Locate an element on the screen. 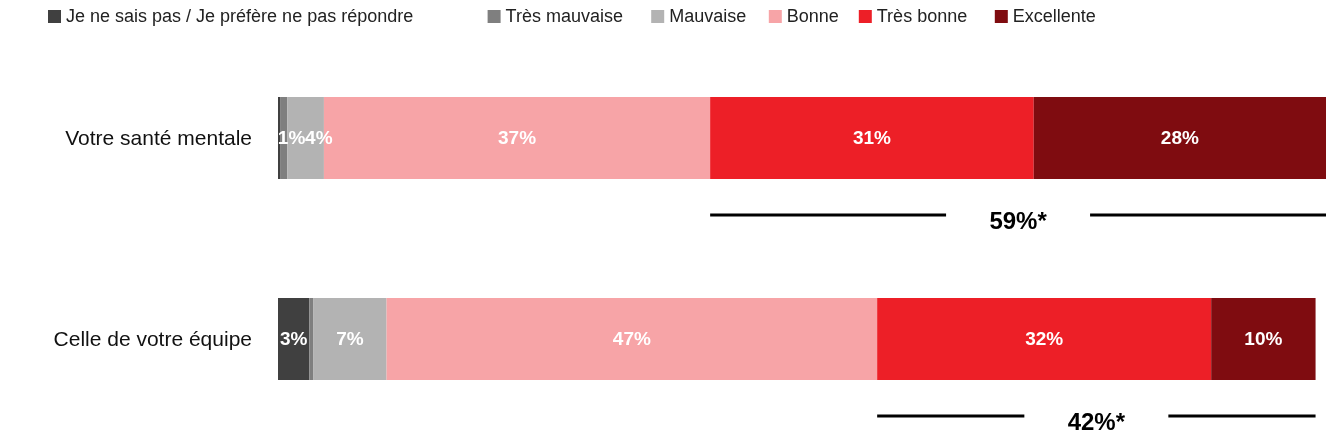 The width and height of the screenshot is (1344, 439). annotation: 42%* is located at coordinates (1096, 421).